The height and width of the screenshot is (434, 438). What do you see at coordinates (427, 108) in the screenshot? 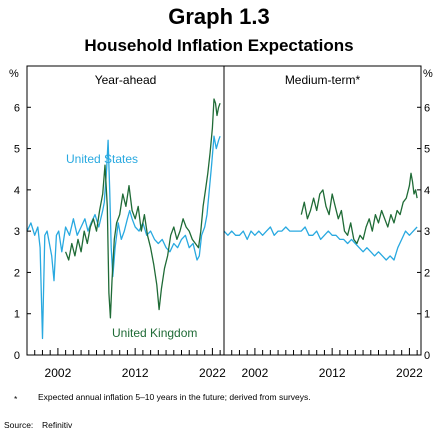
I see `y-tick-label-right: 6` at bounding box center [427, 108].